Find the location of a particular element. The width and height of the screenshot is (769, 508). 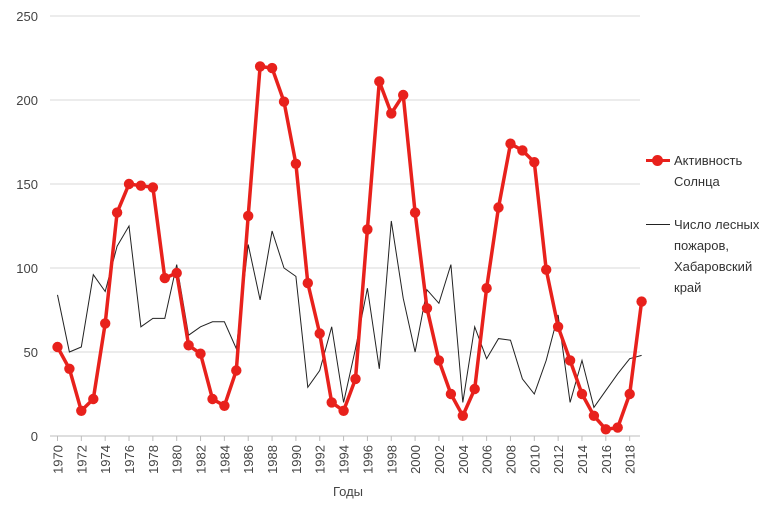

x-tick-label-2012: 2012 is located at coordinates (558, 459).